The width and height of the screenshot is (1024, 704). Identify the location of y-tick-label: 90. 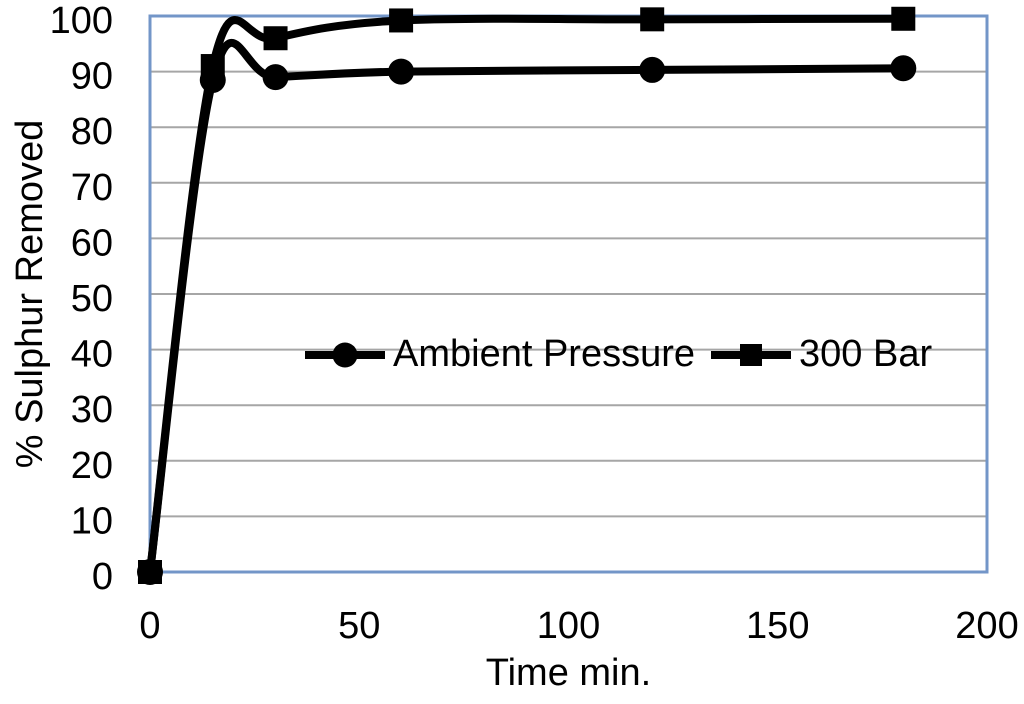
(92, 77).